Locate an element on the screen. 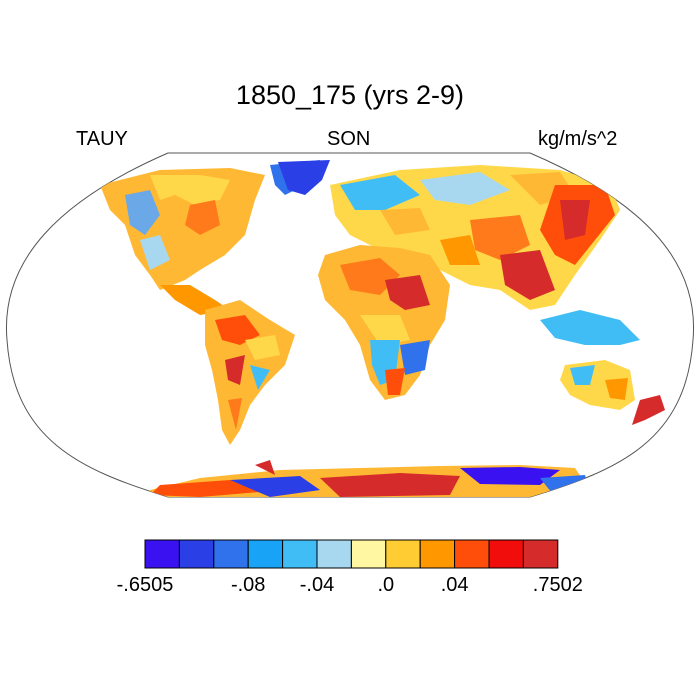 The height and width of the screenshot is (700, 700). units-label: kg/m/s^2 is located at coordinates (578, 139).